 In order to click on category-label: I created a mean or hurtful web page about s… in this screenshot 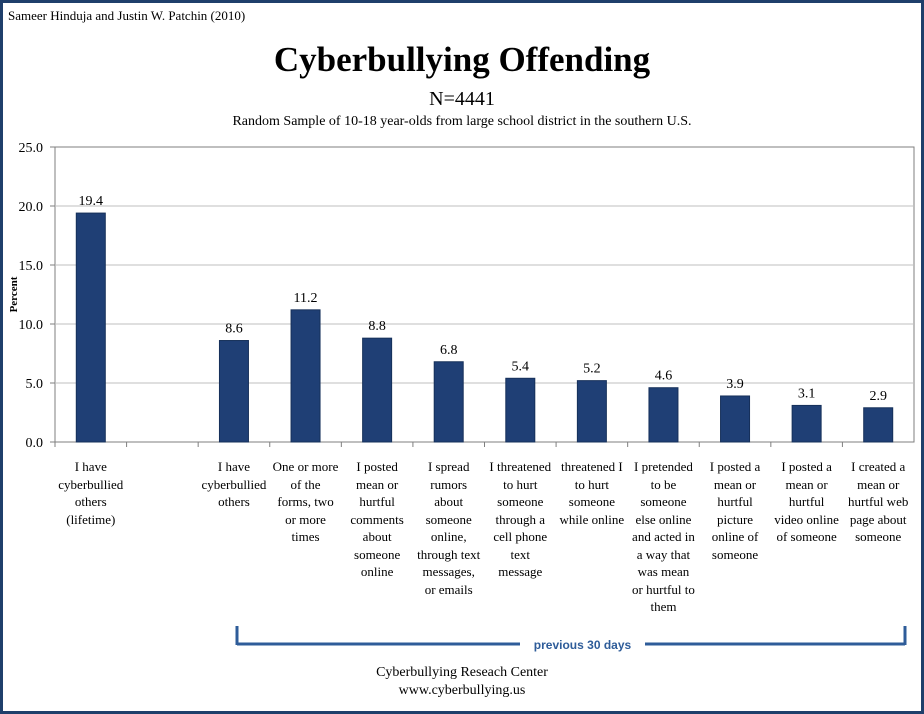, I will do `click(878, 502)`.